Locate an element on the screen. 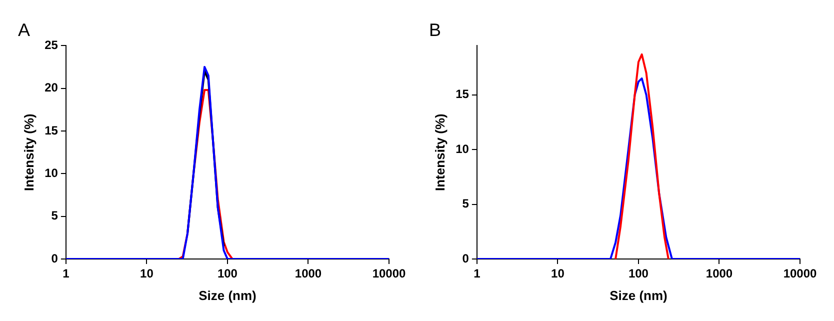 Image resolution: width=834 pixels, height=321 pixels. y-tick-label: 25 is located at coordinates (51, 45).